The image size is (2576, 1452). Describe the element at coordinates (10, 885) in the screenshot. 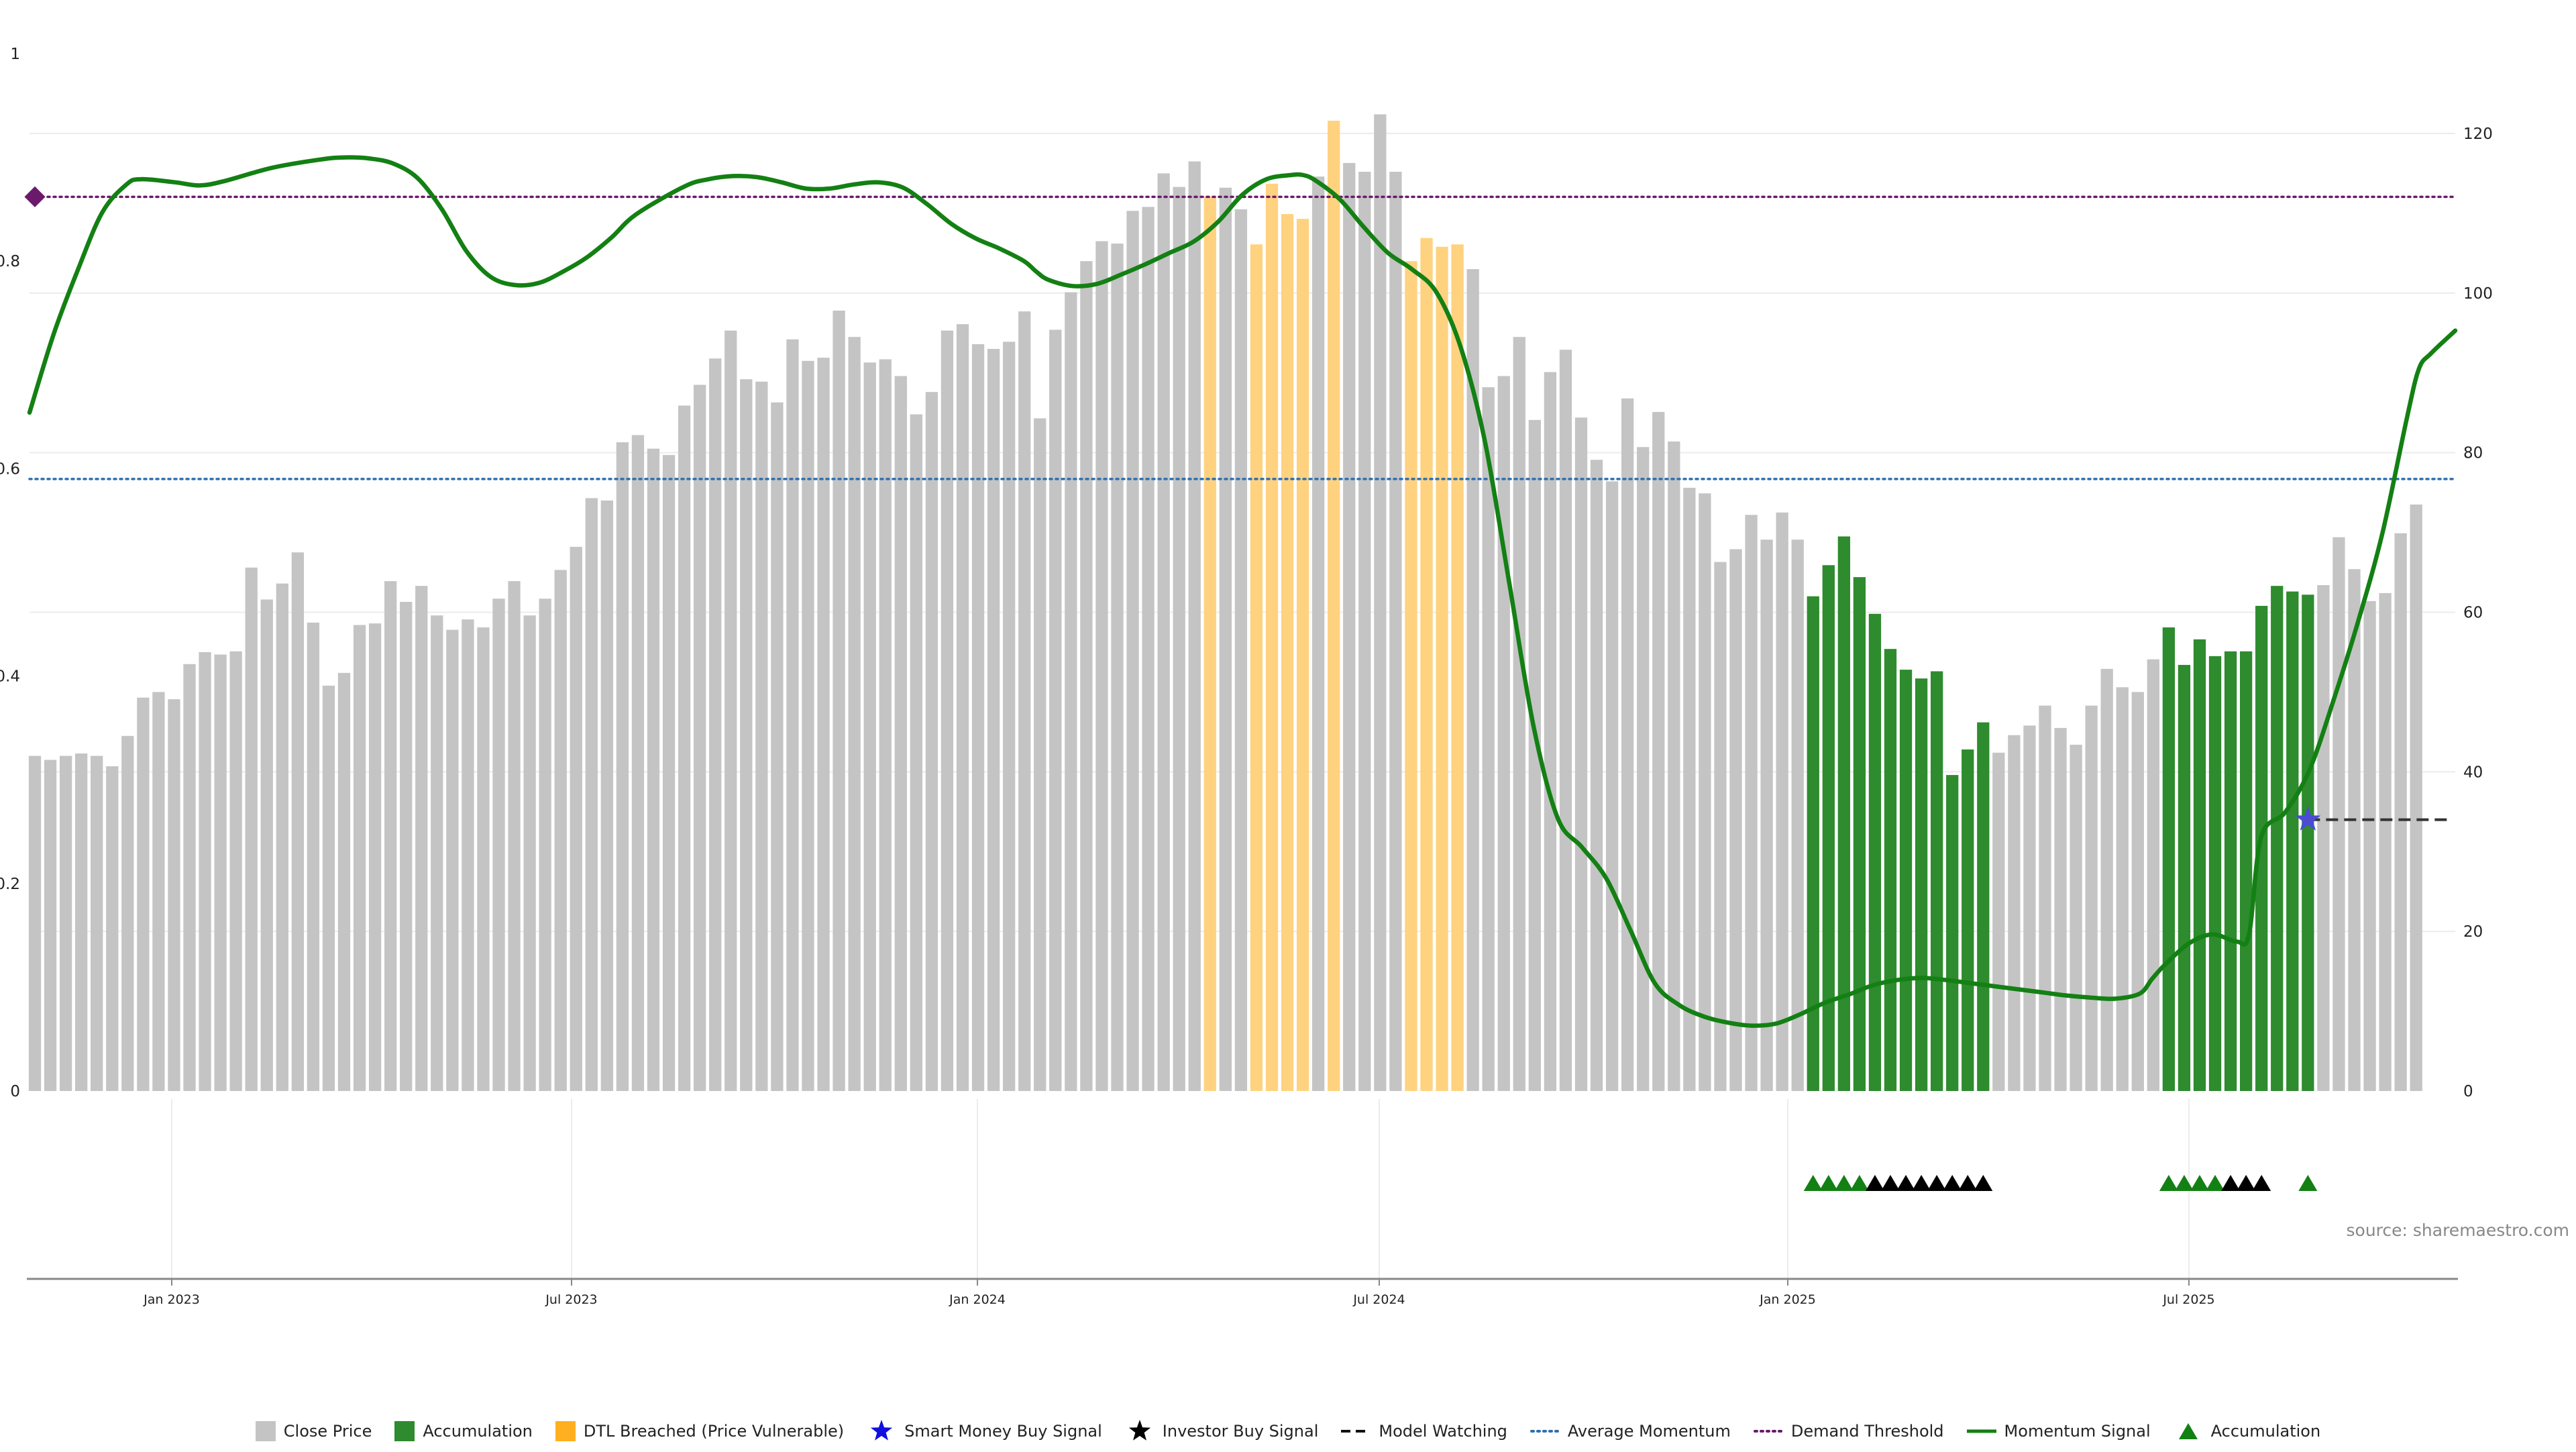

I see `left-axis-tick-label: 0.2` at that location.